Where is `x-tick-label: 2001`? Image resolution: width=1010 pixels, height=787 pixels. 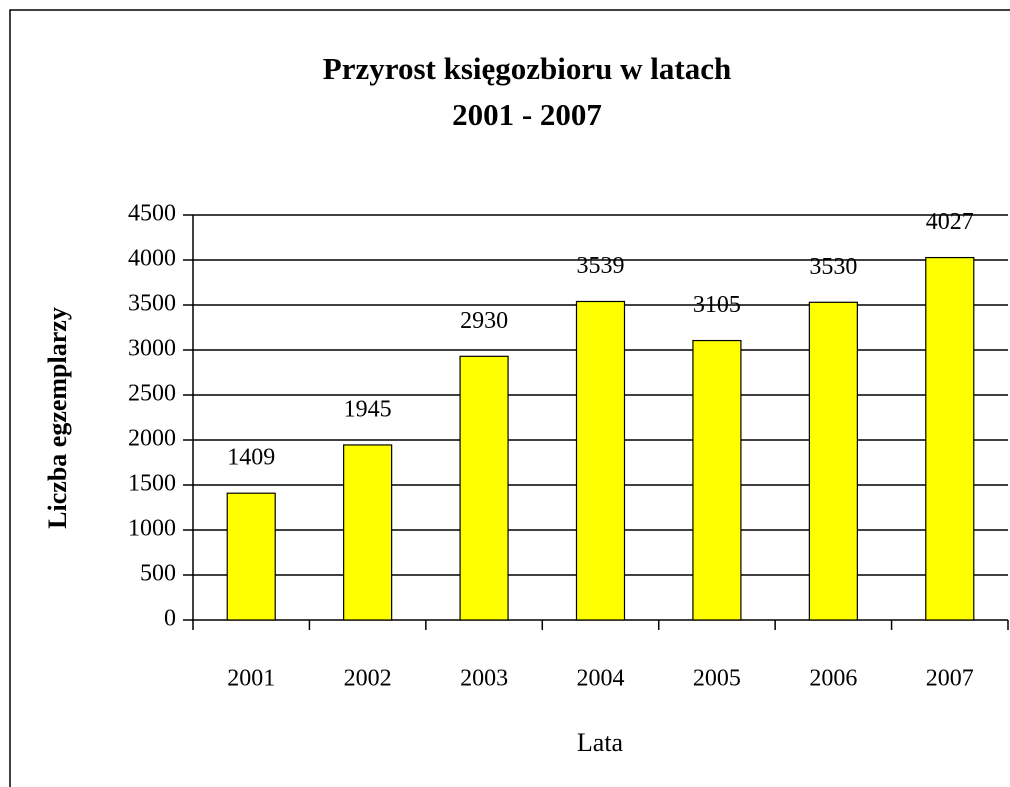 x-tick-label: 2001 is located at coordinates (251, 679).